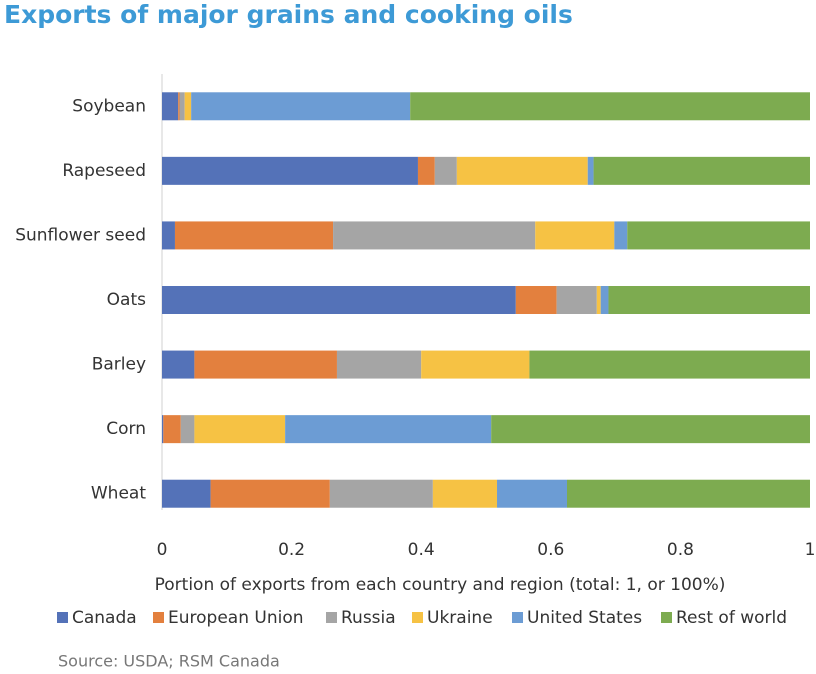  Describe the element at coordinates (126, 300) in the screenshot. I see `y-tick-label: Oats` at that location.